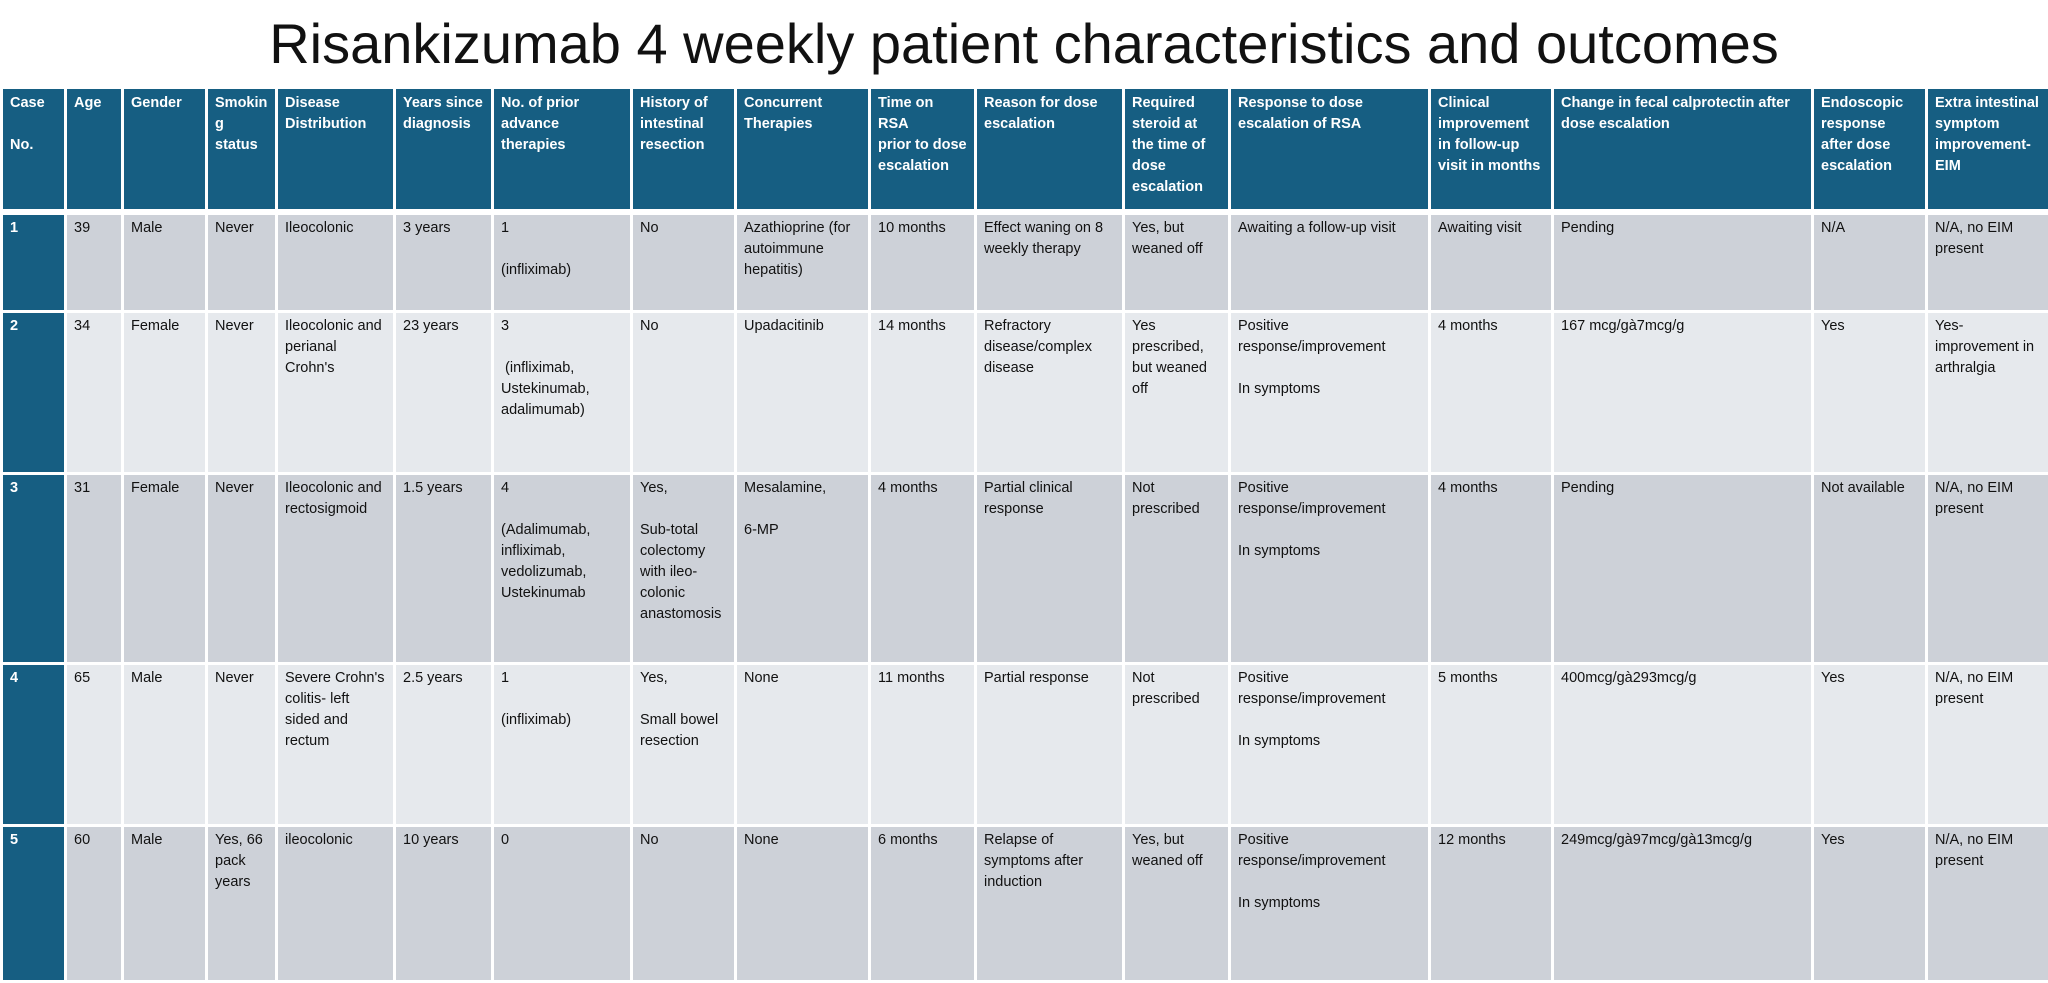 This screenshot has width=2048, height=983. I want to click on table-cell: 39, so click(94, 262).